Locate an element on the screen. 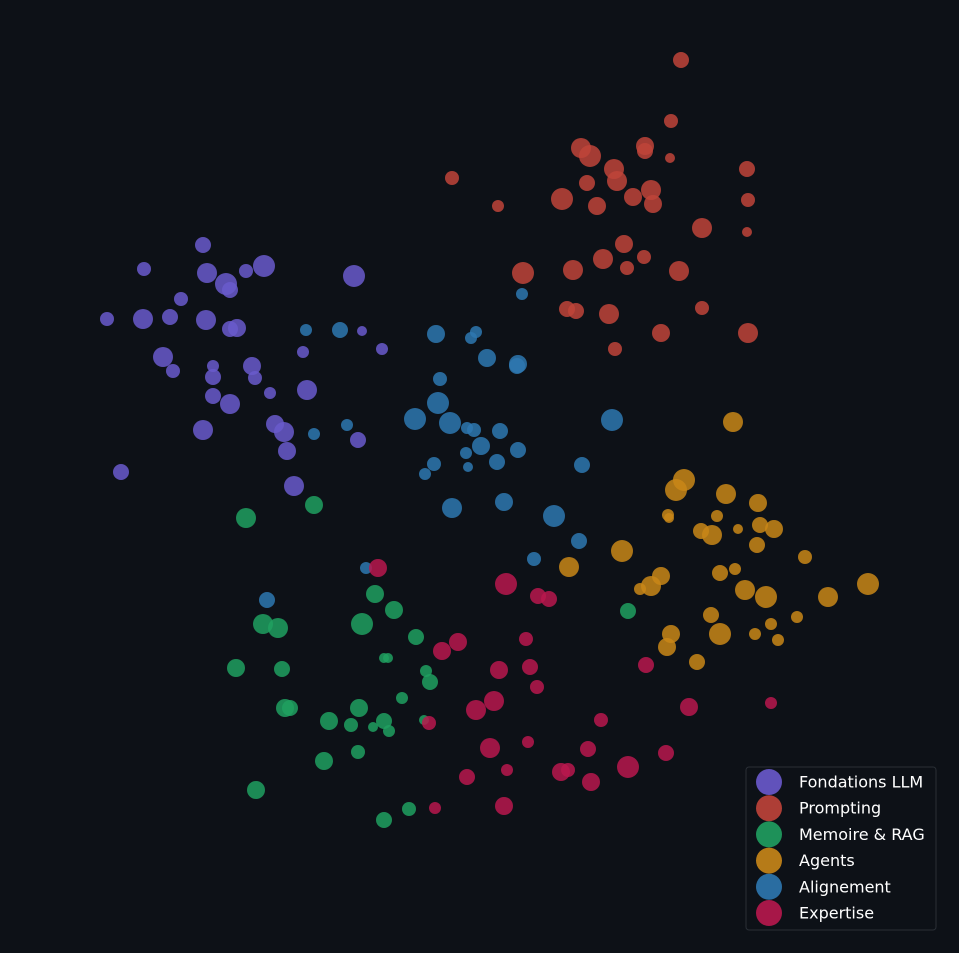 Image resolution: width=959 pixels, height=953 pixels. legend-label-alignement: Alignement is located at coordinates (845, 886).